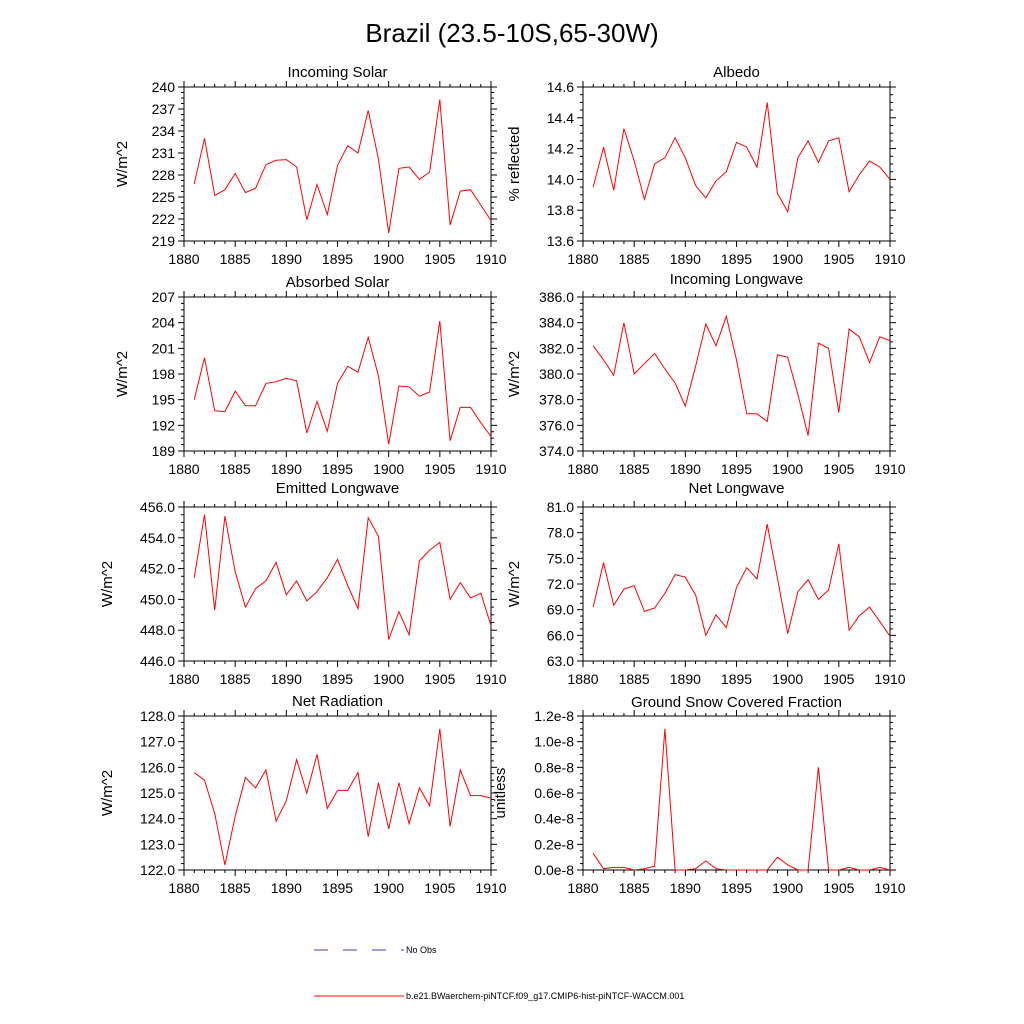  I want to click on y-tick-label: 14.4, so click(560, 118).